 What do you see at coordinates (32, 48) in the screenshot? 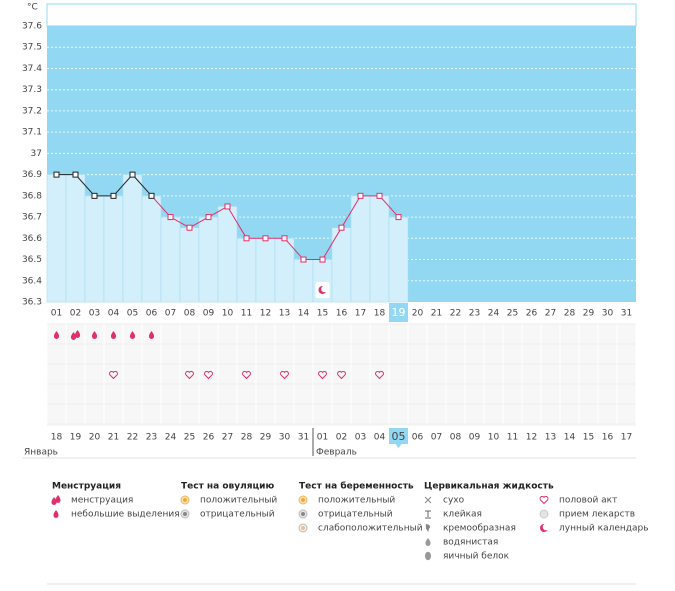
I see `y-tick-label: 37.5` at bounding box center [32, 48].